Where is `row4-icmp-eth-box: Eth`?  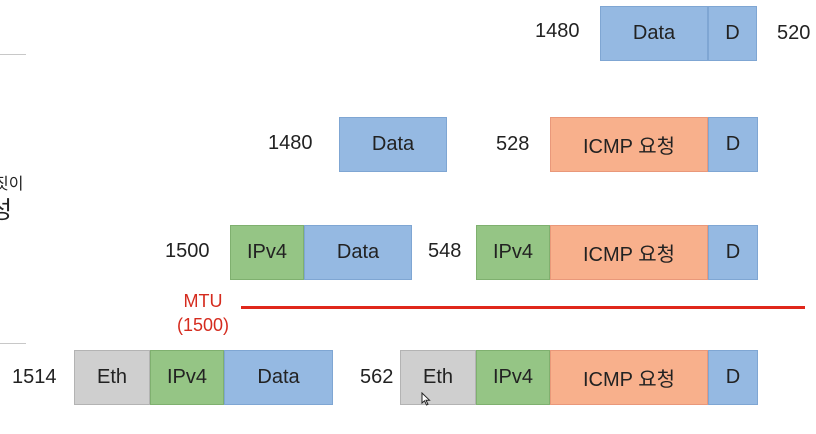 row4-icmp-eth-box: Eth is located at coordinates (438, 377).